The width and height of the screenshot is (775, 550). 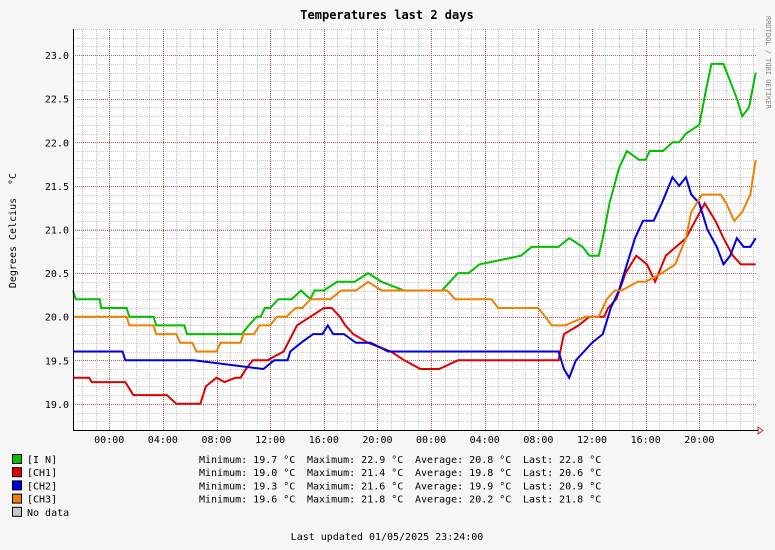 What do you see at coordinates (57, 361) in the screenshot?
I see `y-tick-label: 19.5` at bounding box center [57, 361].